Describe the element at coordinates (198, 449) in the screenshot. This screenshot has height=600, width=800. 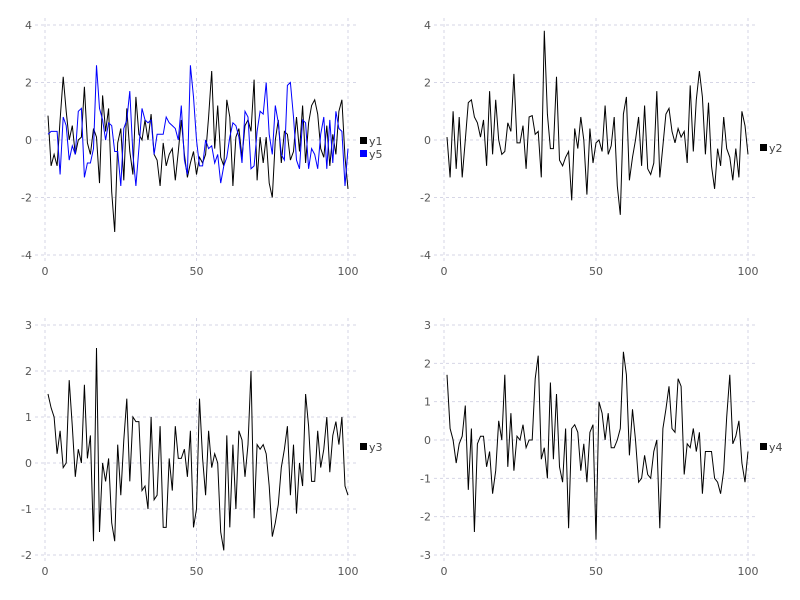
I see `series-line-y3` at that location.